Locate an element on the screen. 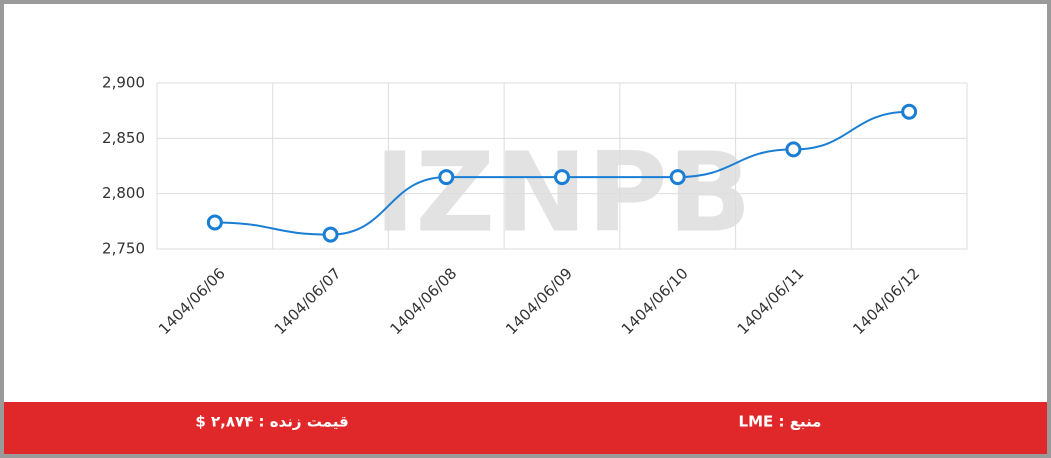  y-tick-label: 2,750 is located at coordinates (123, 249).